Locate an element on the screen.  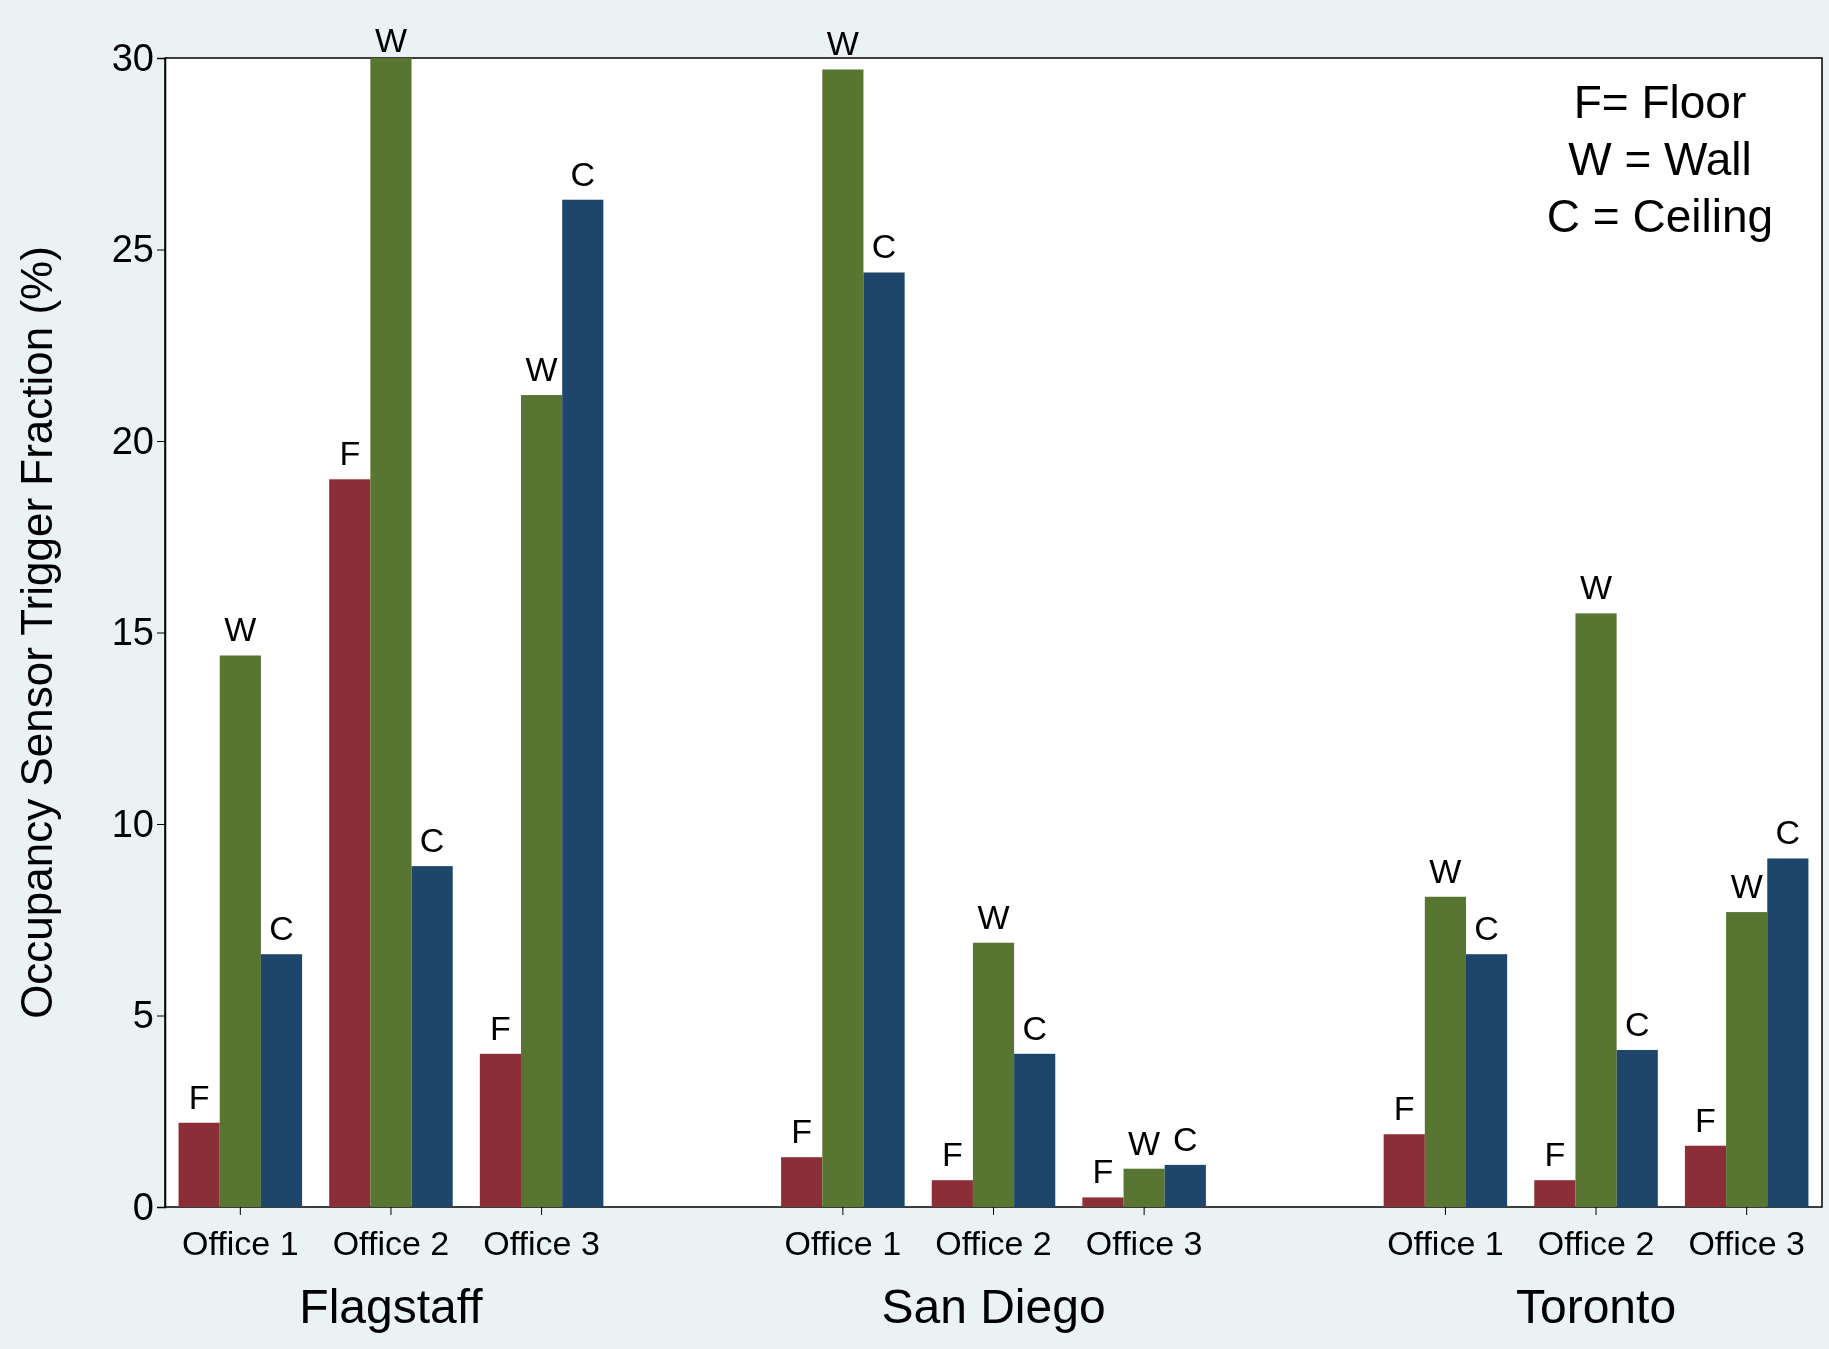
y-tick-label: 15 is located at coordinates (132, 632).